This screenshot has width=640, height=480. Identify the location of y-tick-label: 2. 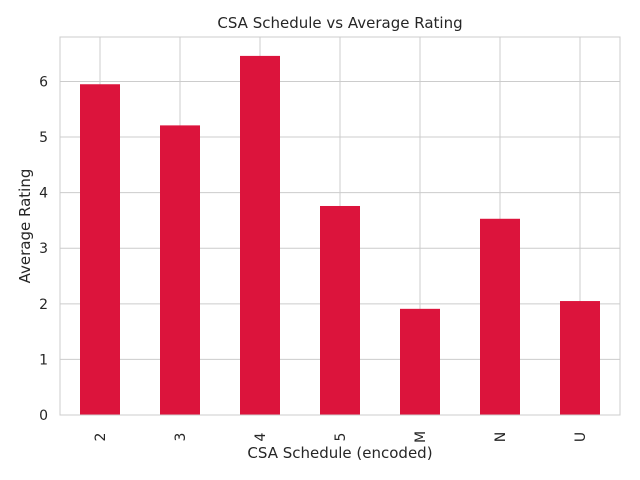
(43, 305).